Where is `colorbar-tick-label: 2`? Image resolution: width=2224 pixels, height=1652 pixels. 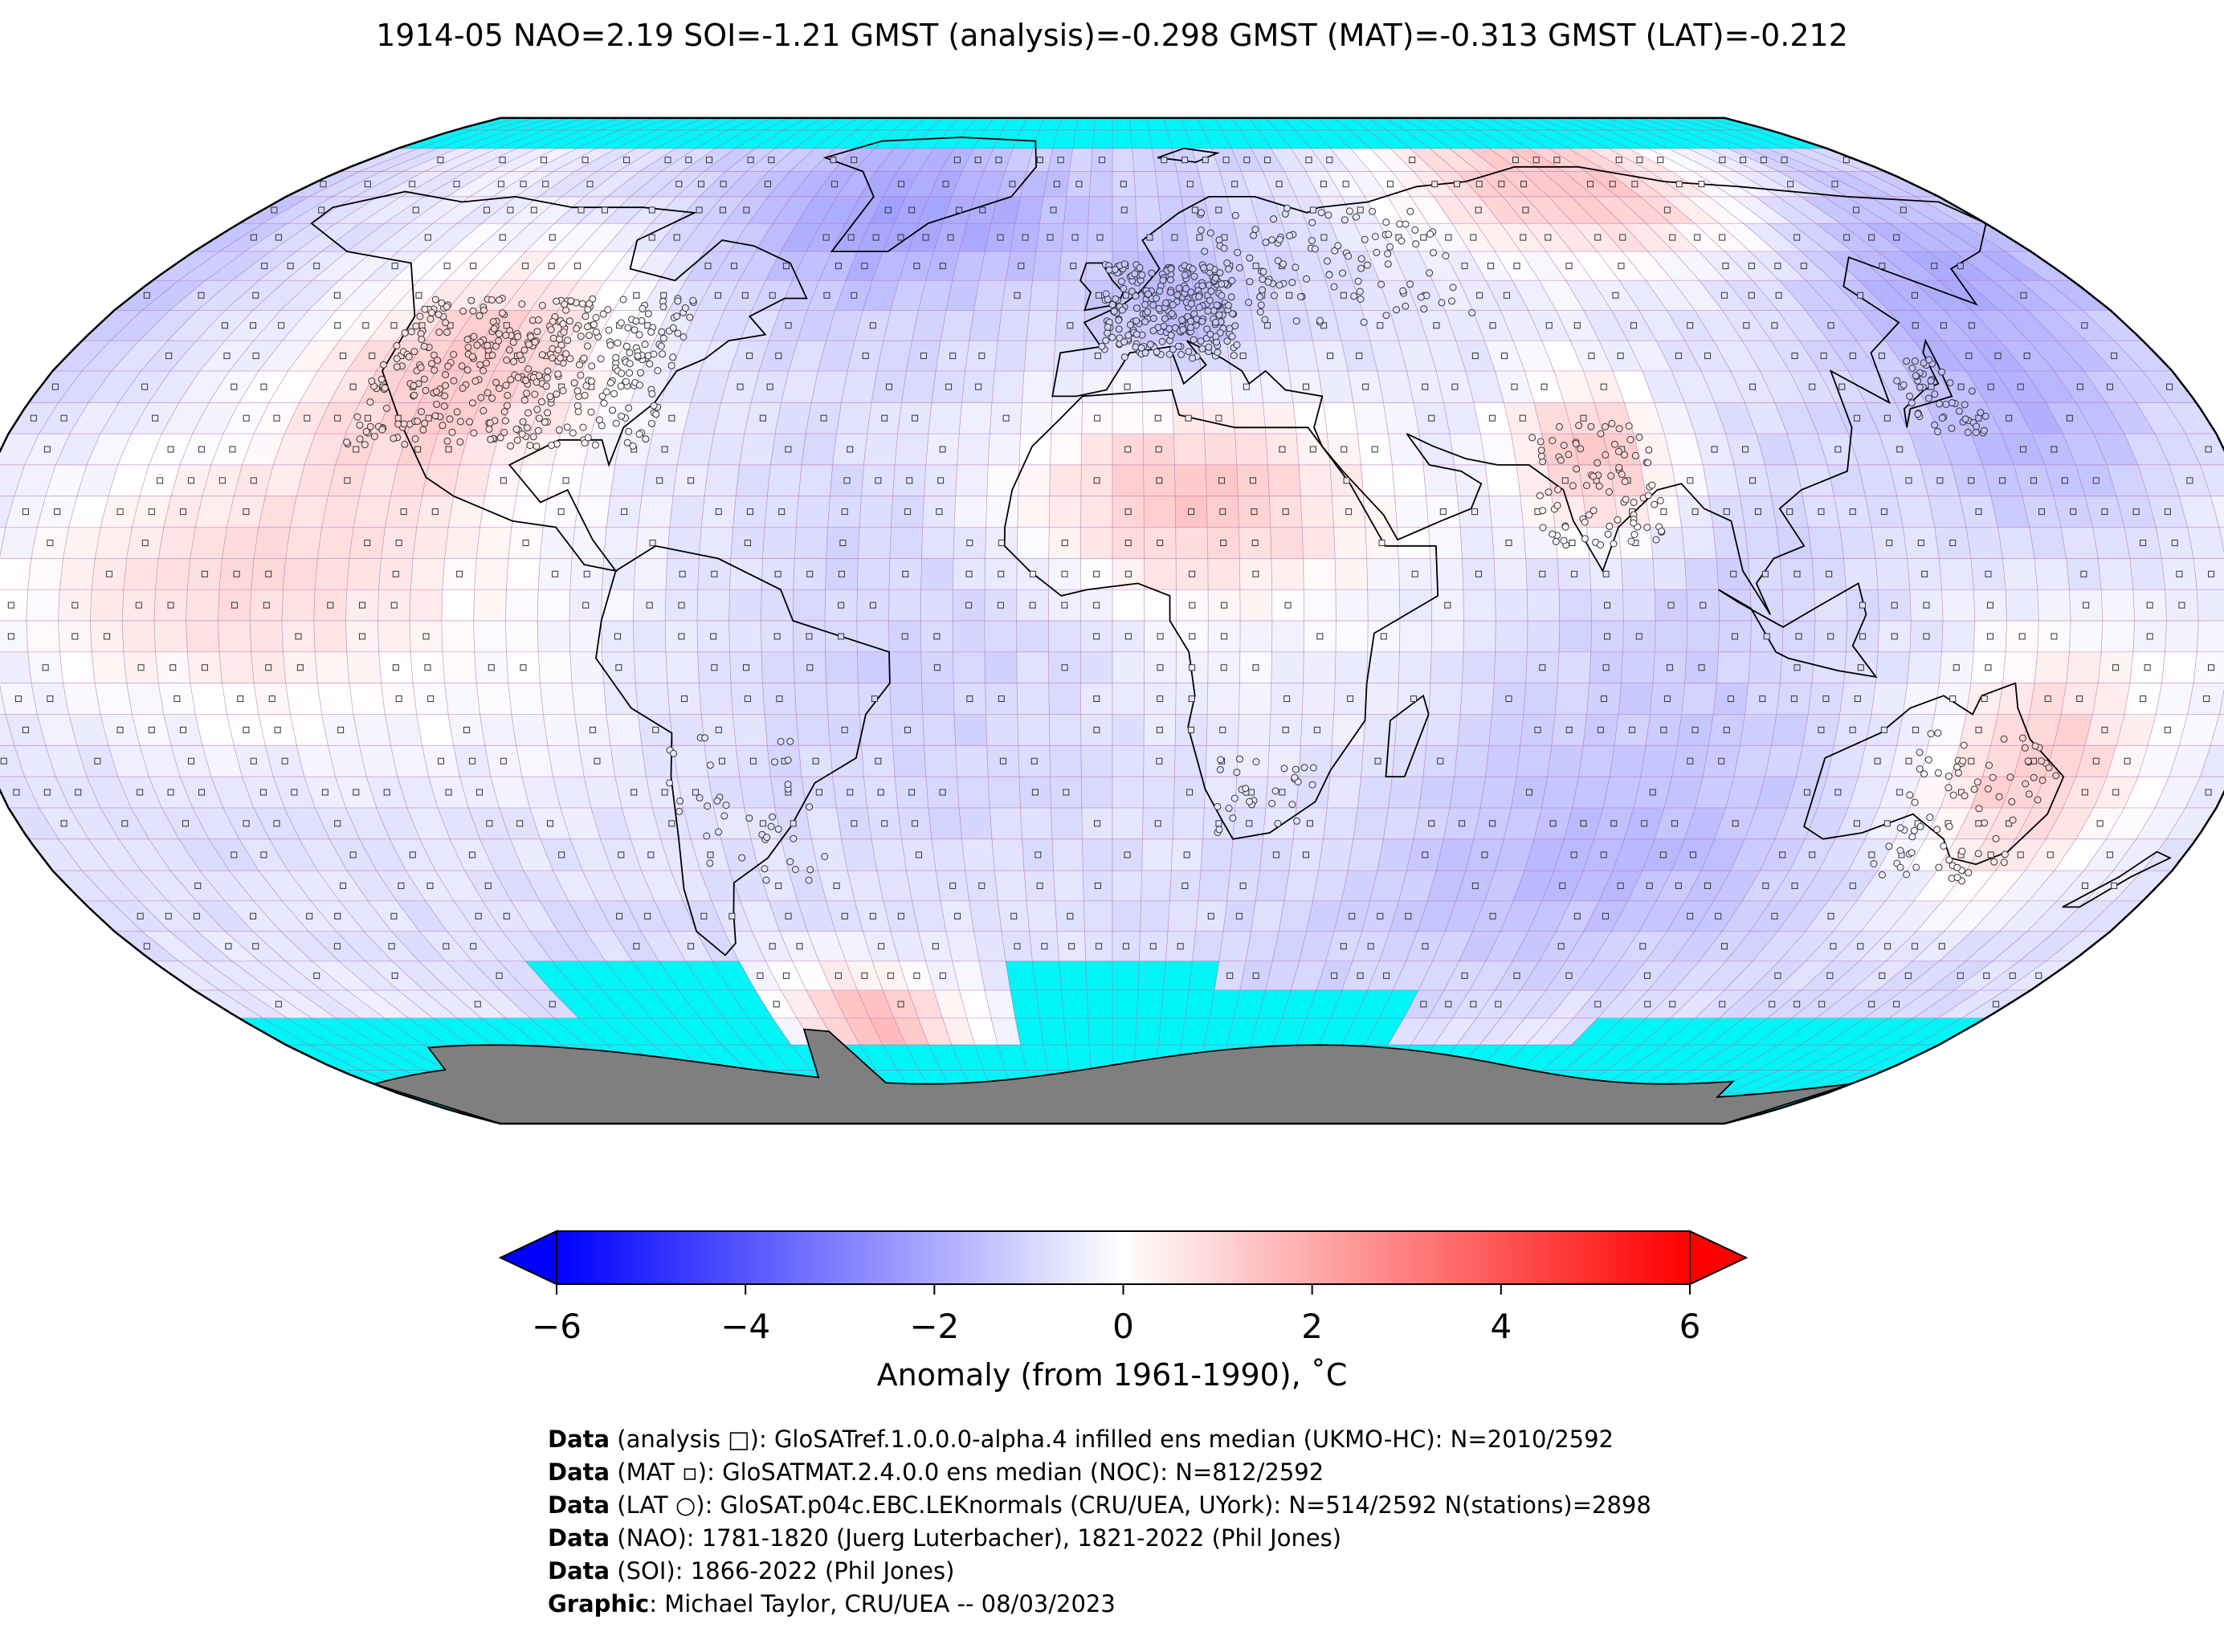 colorbar-tick-label: 2 is located at coordinates (1312, 1326).